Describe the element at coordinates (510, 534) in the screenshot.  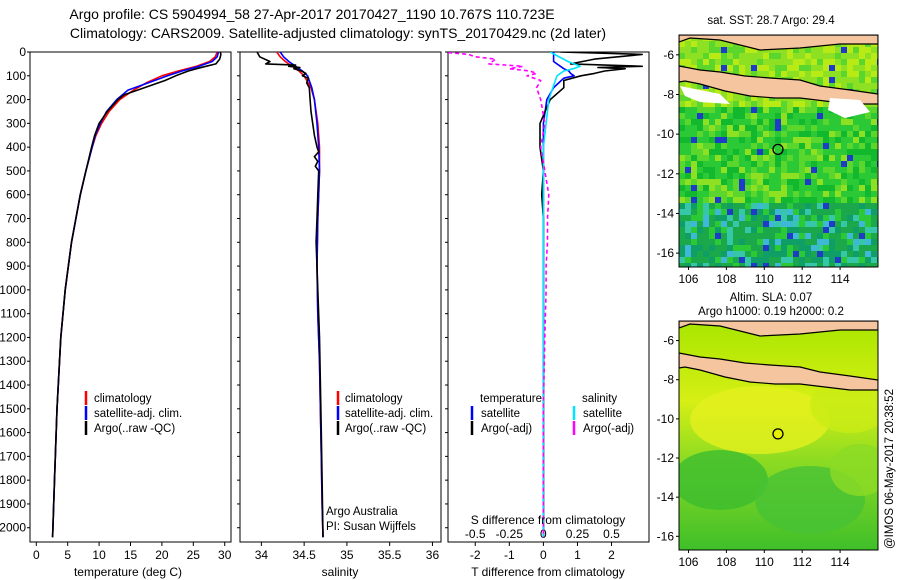
I see `s-diff-tick-label: -0.25` at that location.